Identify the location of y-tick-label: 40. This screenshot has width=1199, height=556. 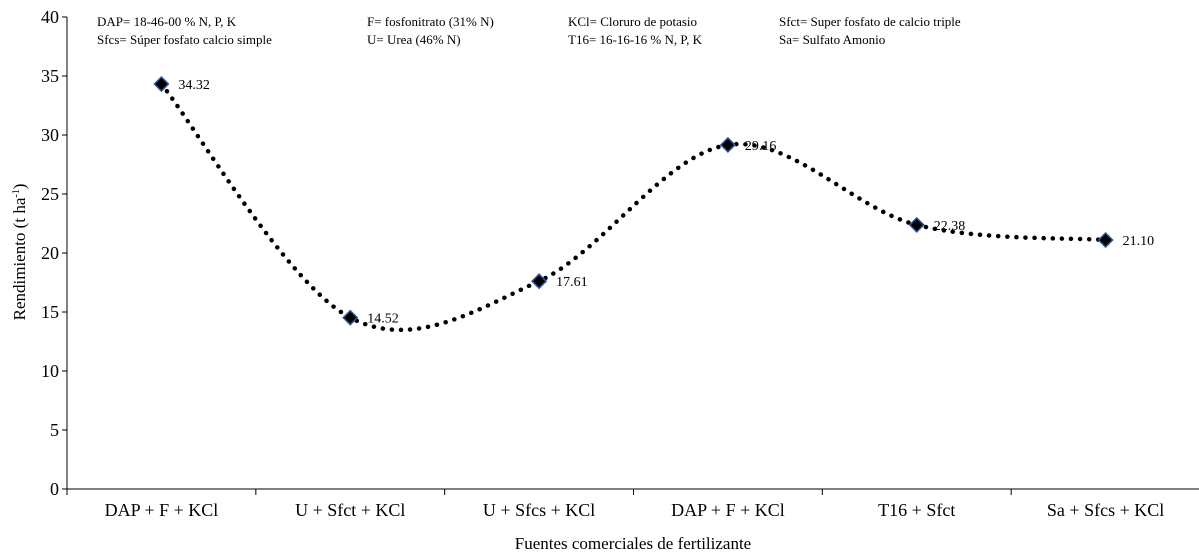
(50, 17).